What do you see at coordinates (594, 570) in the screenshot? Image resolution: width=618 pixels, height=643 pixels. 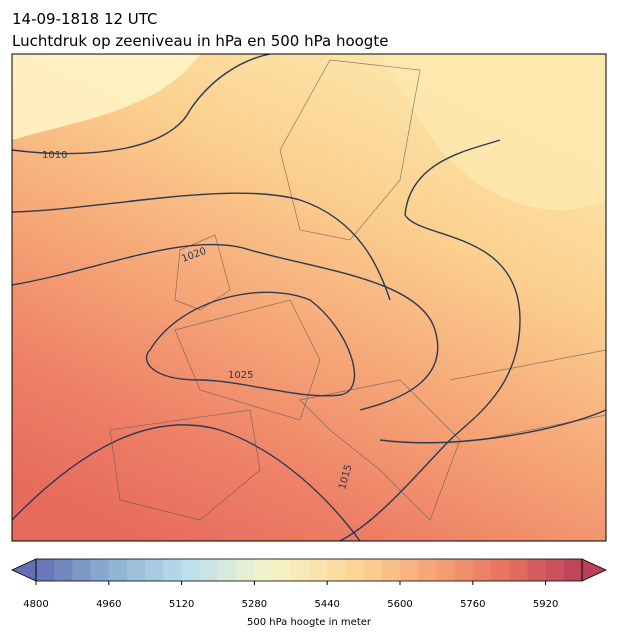 I see `colorbar-extend-high` at bounding box center [594, 570].